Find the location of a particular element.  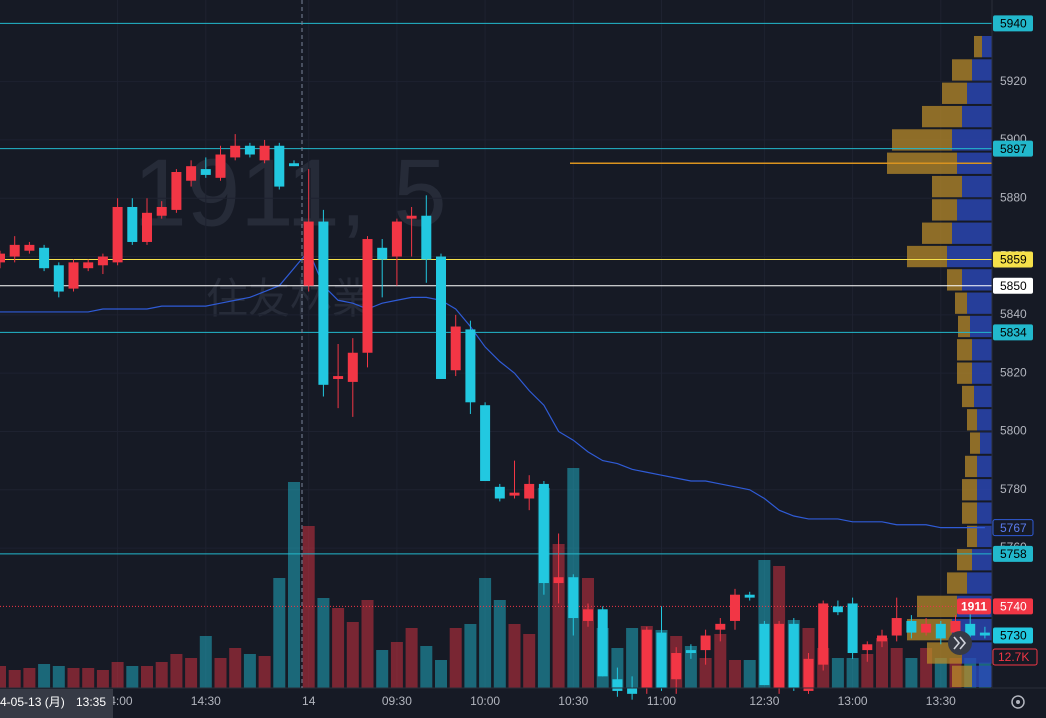

y-tick-label: 5840 is located at coordinates (1013, 314).